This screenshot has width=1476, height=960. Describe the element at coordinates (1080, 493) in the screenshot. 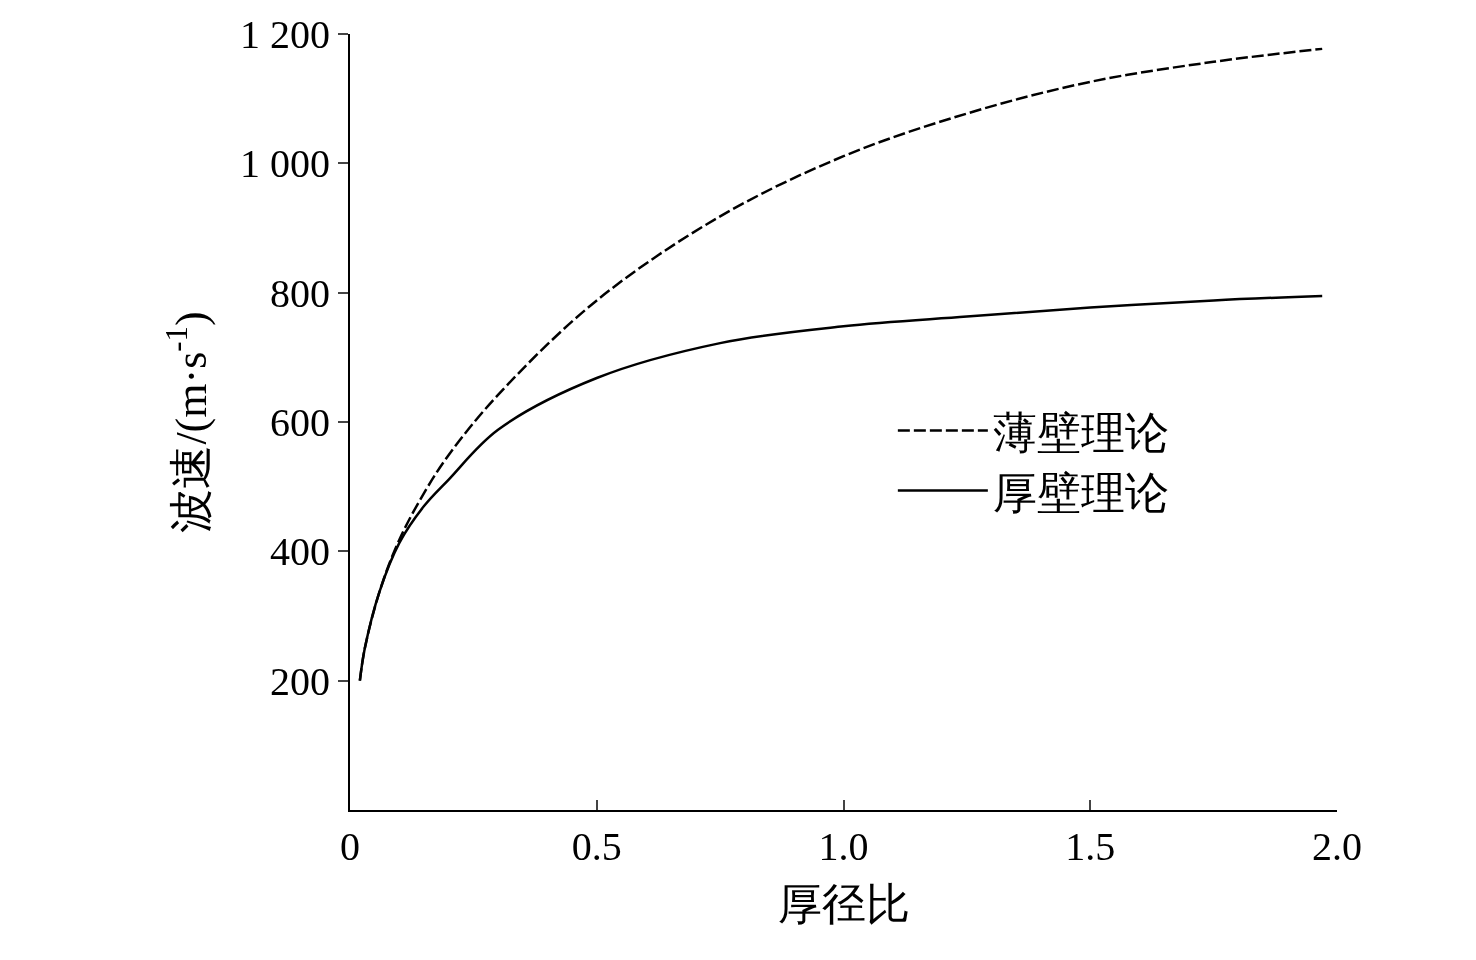

I see `legend-label: 厚壁理论` at that location.